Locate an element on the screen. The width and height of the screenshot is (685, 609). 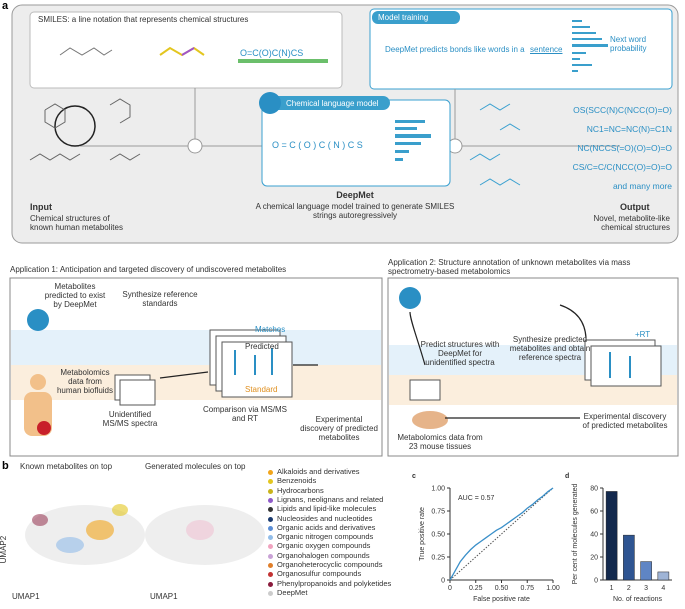
probability-label: Next word probability is located at coordinates (628, 44).